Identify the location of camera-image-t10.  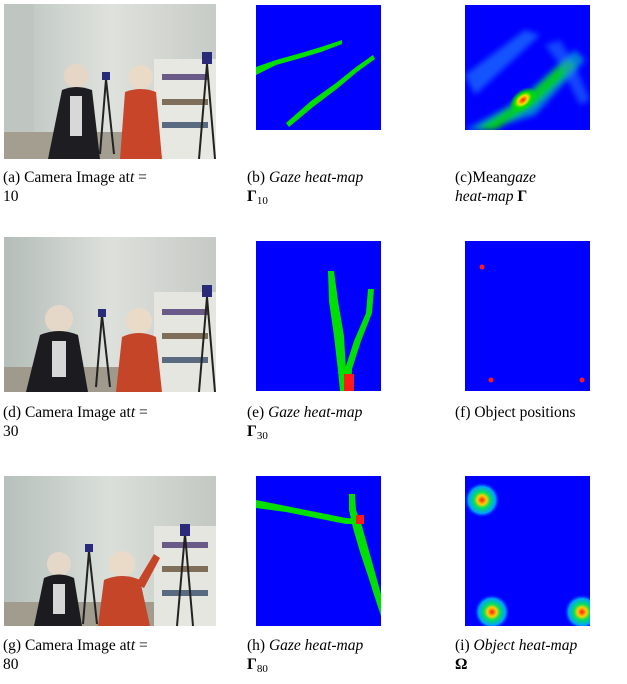
(110, 81).